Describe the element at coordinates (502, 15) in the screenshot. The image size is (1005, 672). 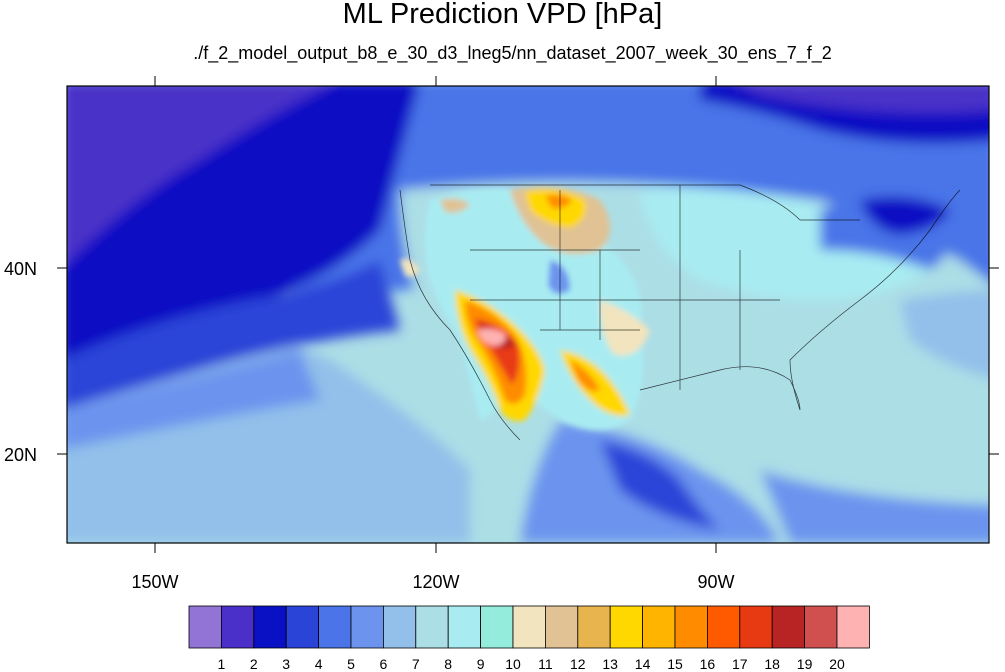
I see `plot-title: ML Prediction VPD [hPa]` at that location.